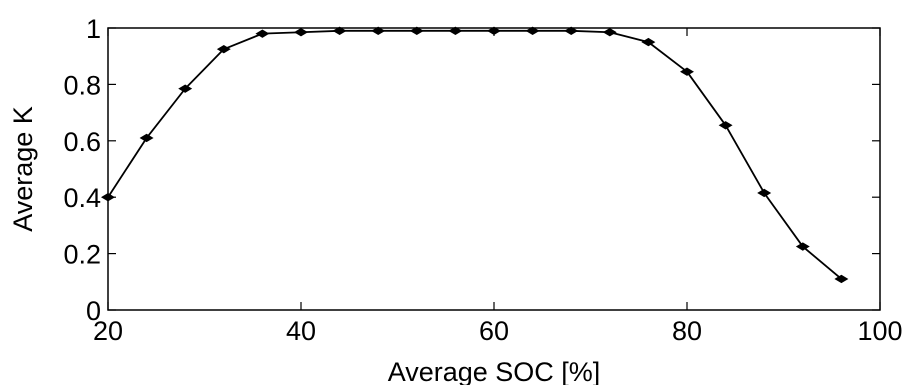  Describe the element at coordinates (93, 311) in the screenshot. I see `y-tick-label: 0` at that location.